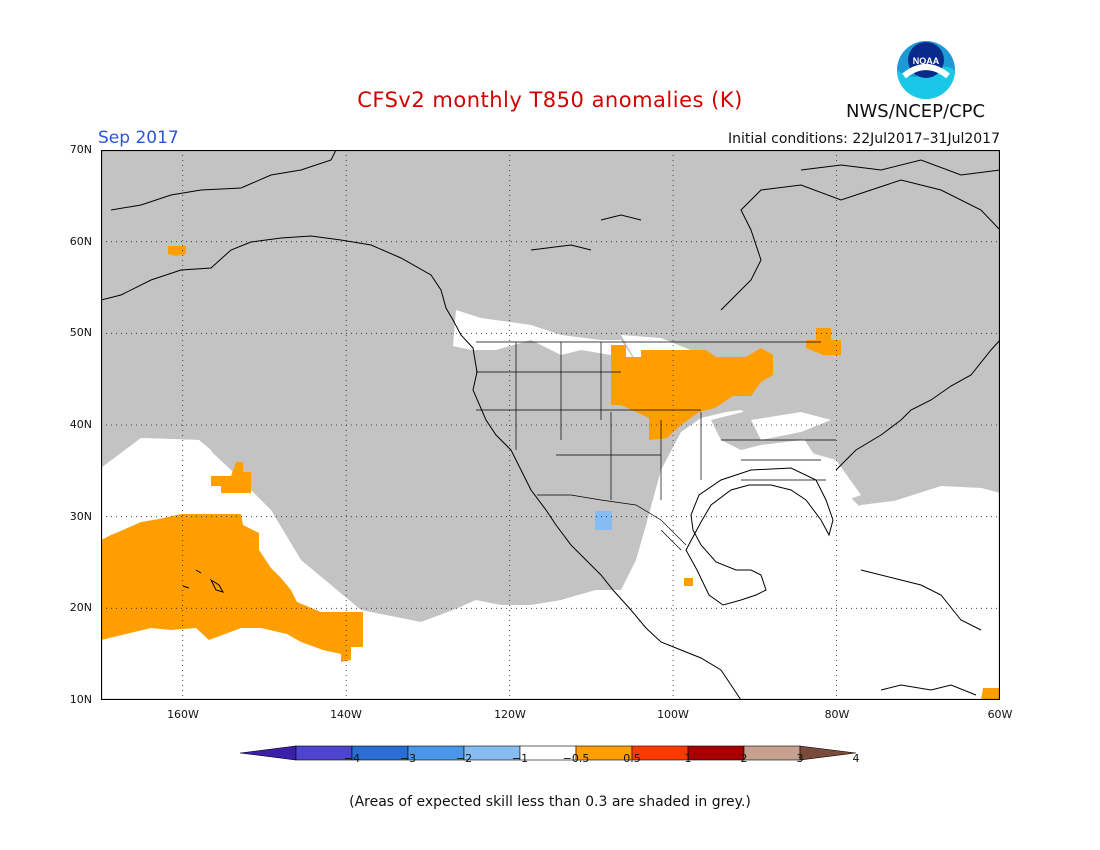 The image size is (1100, 850). What do you see at coordinates (80, 607) in the screenshot?
I see `lat-label: 20N` at bounding box center [80, 607].